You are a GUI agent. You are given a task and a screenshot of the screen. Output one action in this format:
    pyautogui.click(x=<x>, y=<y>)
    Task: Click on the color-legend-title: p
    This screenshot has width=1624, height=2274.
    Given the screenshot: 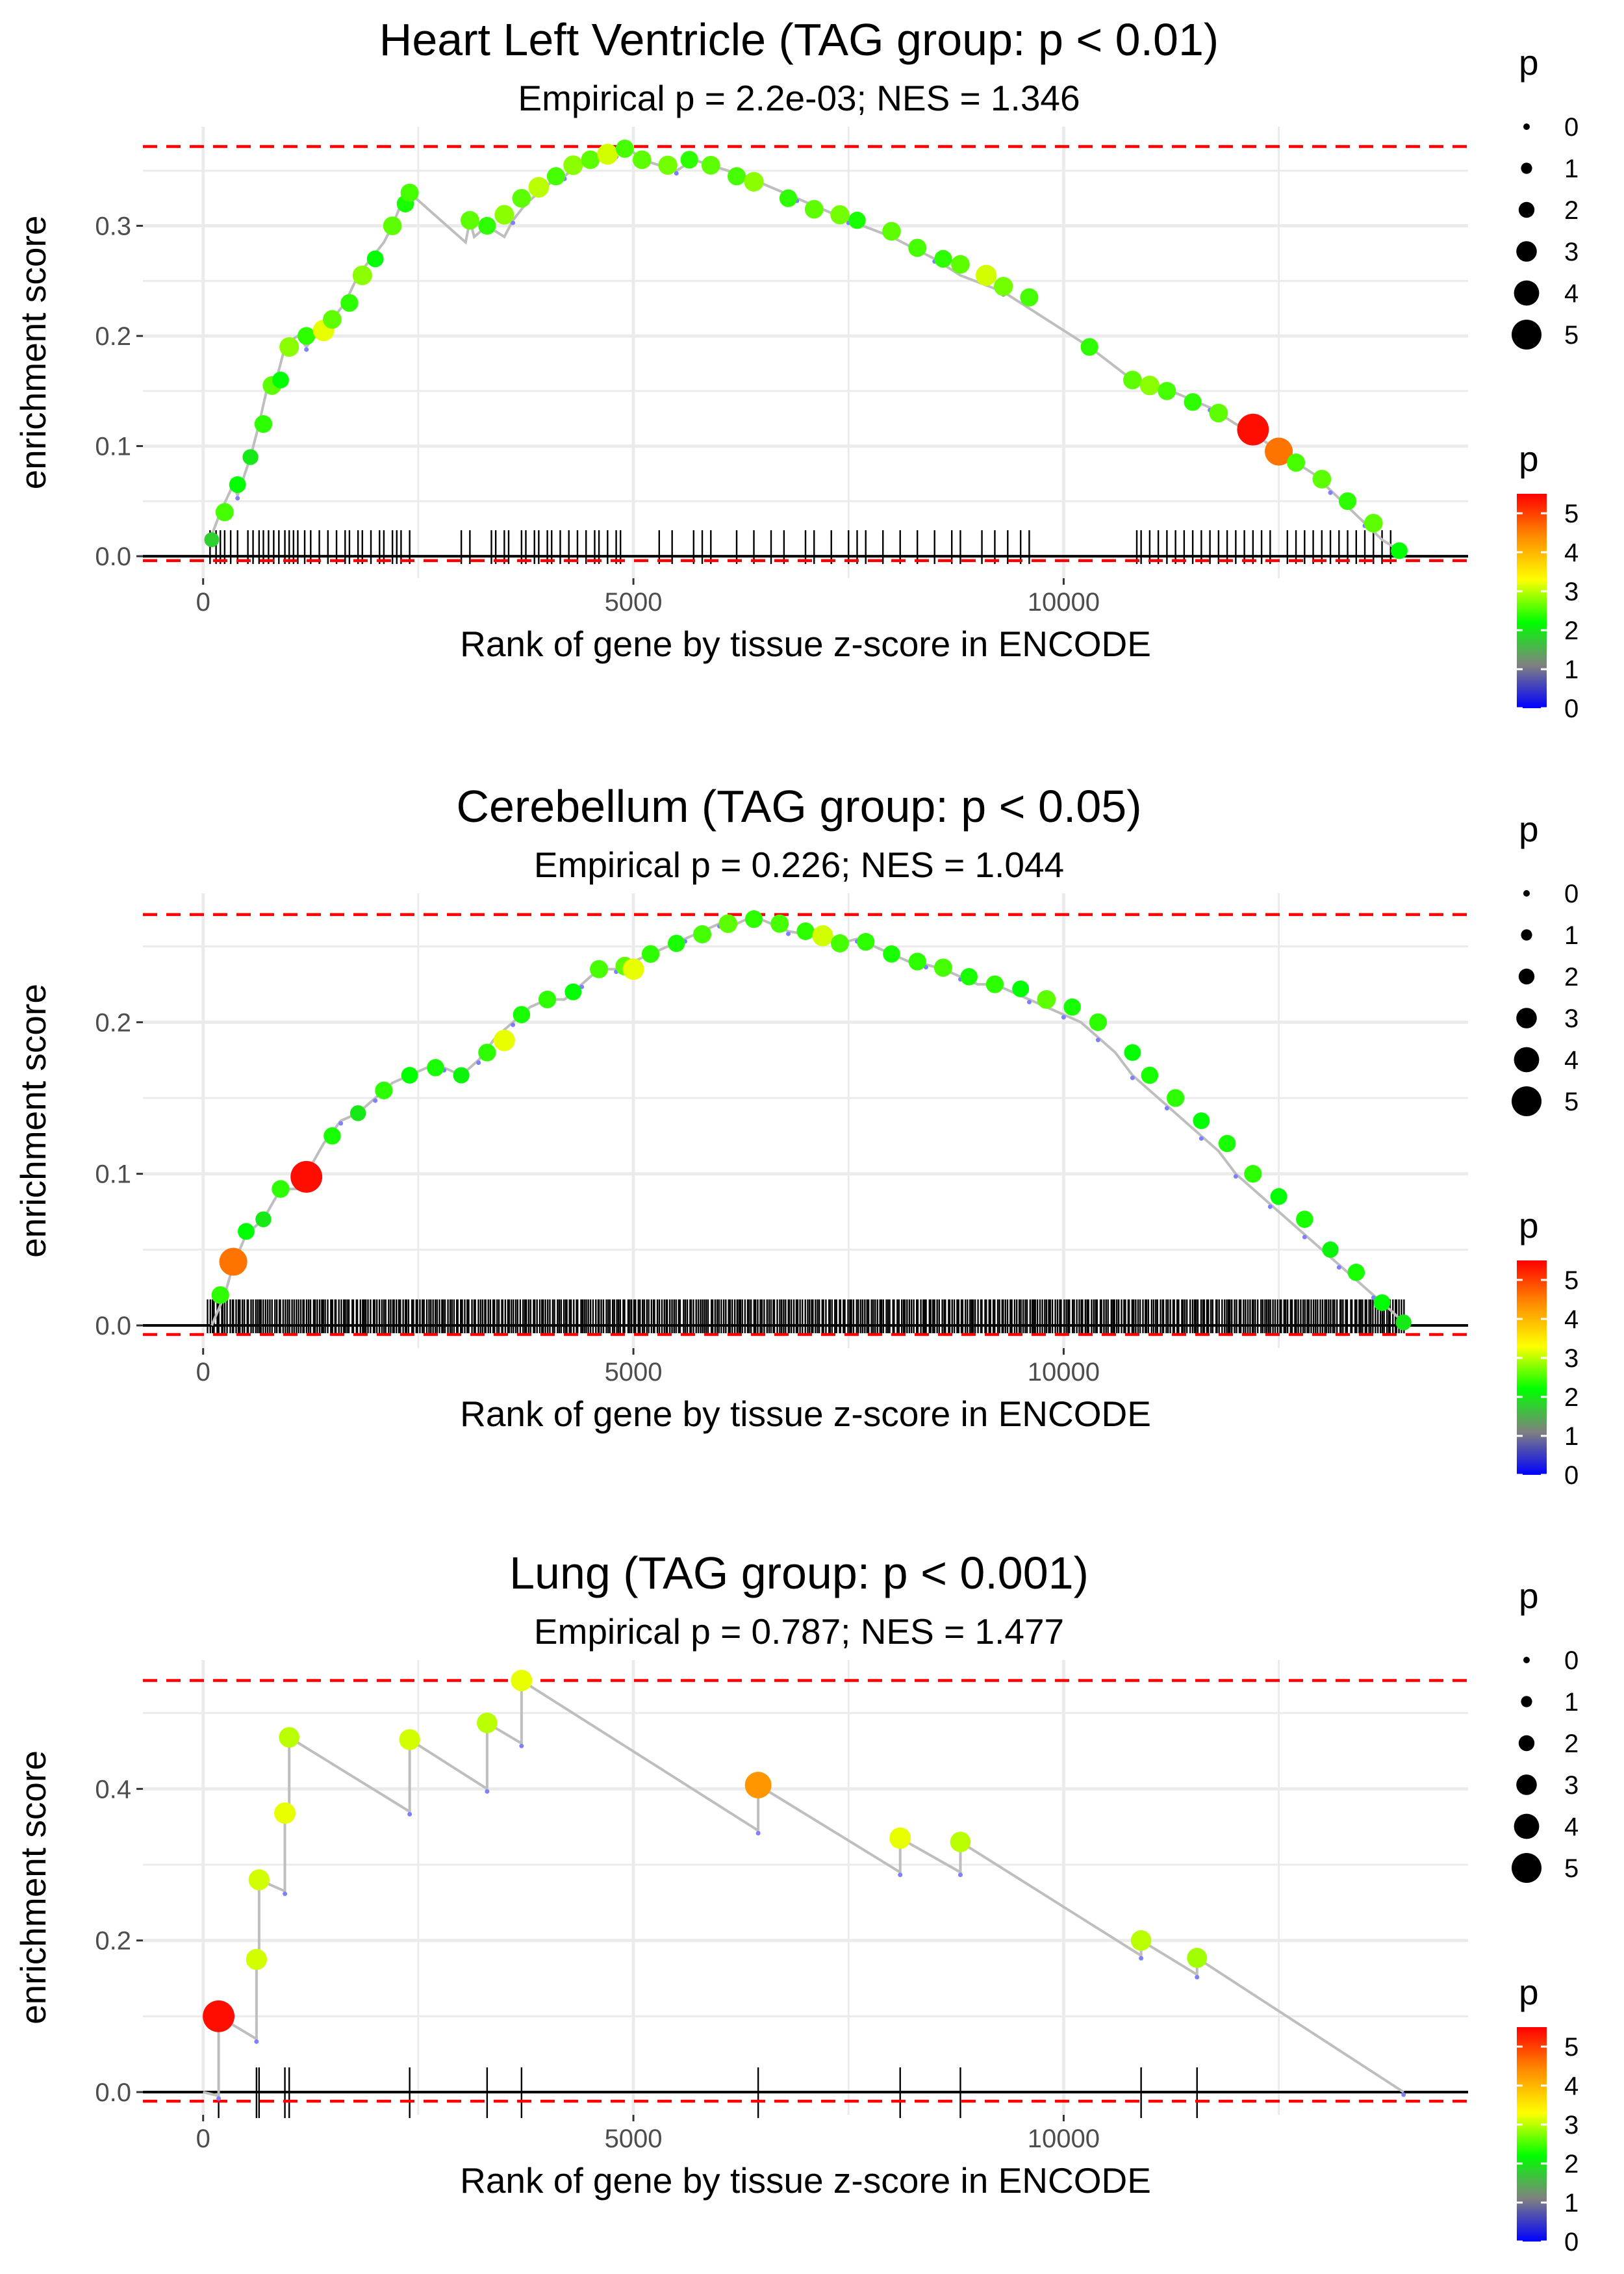 What is the action you would take?
    pyautogui.click(x=1529, y=1225)
    